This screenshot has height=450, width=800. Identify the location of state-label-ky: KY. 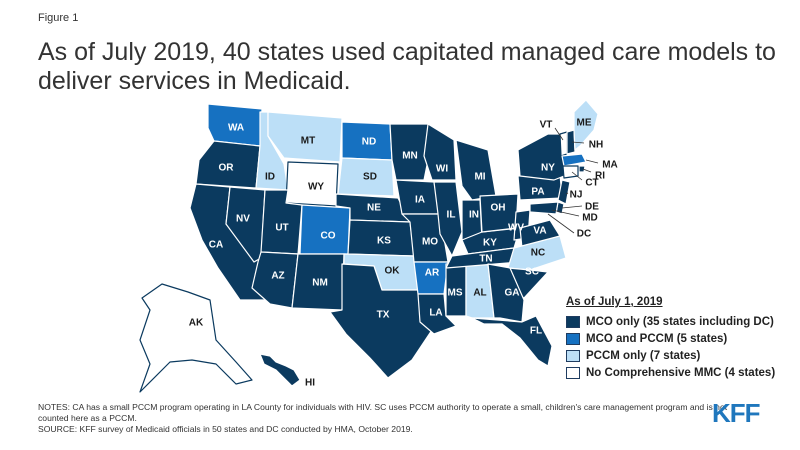
(490, 243).